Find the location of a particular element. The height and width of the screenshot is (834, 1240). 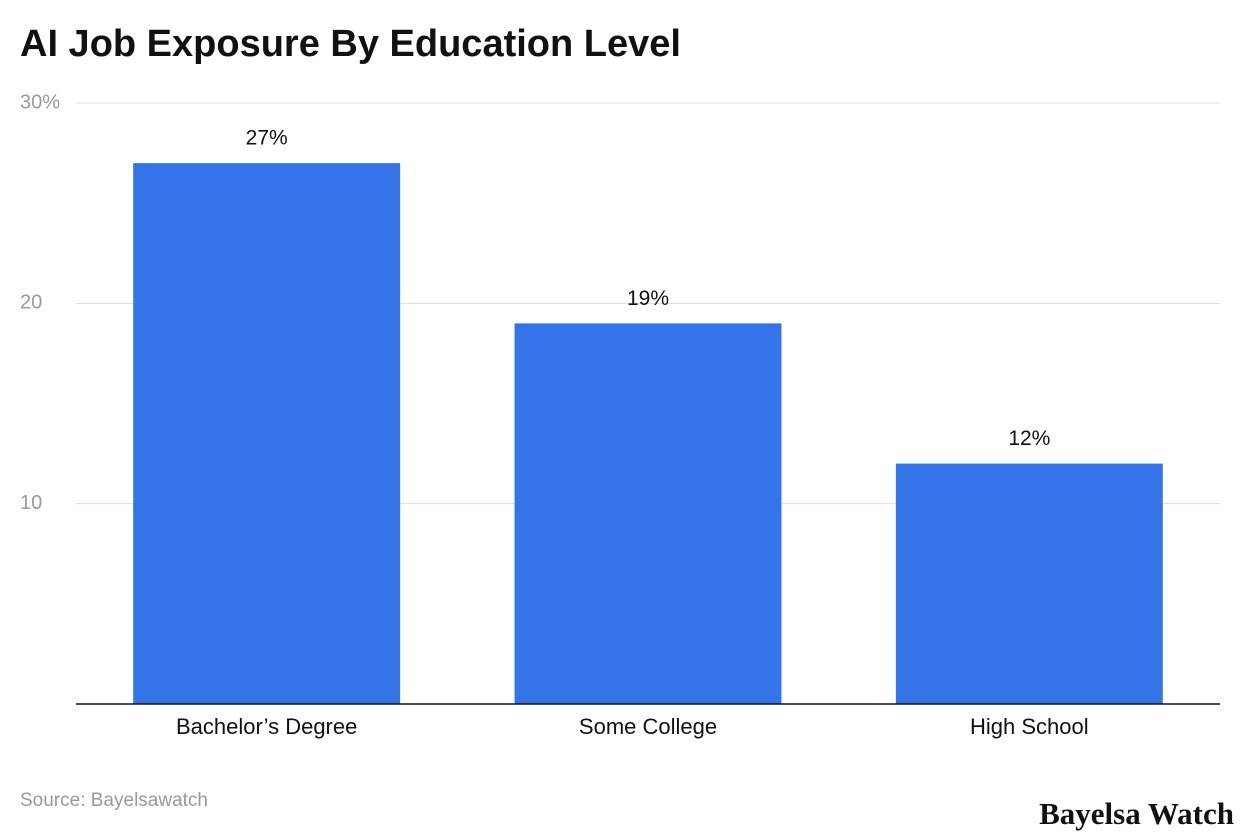

source-note: Source: Bayelsawatch is located at coordinates (114, 800).